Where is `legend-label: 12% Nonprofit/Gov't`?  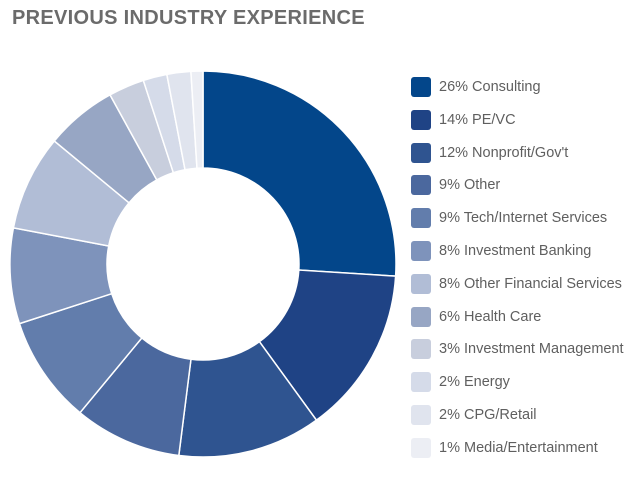 legend-label: 12% Nonprofit/Gov't is located at coordinates (504, 152).